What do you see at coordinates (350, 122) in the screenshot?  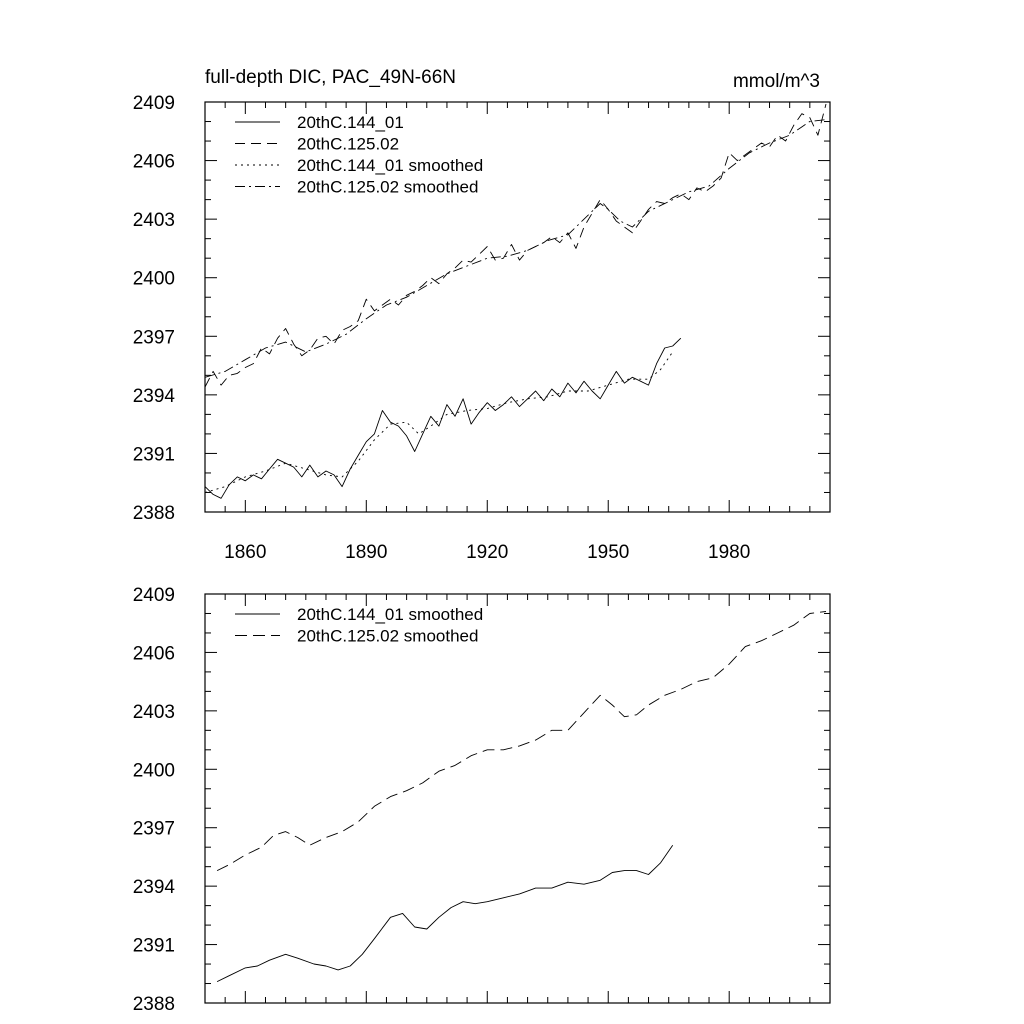 I see `legend-label: 20thC.144_01` at bounding box center [350, 122].